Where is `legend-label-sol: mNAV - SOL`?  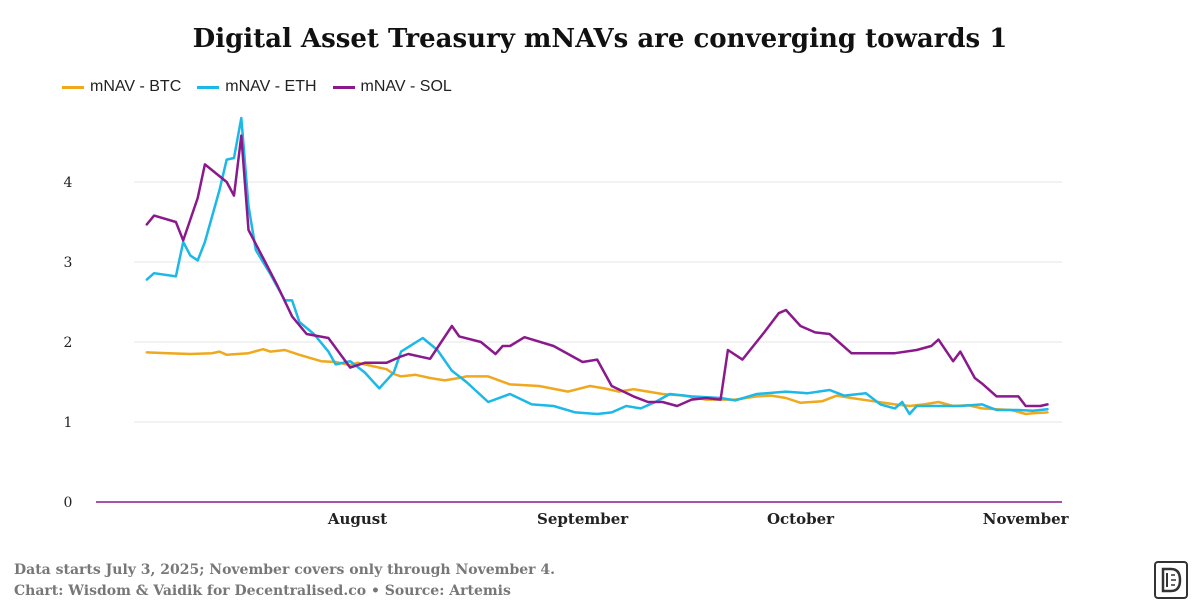 legend-label-sol: mNAV - SOL is located at coordinates (406, 86).